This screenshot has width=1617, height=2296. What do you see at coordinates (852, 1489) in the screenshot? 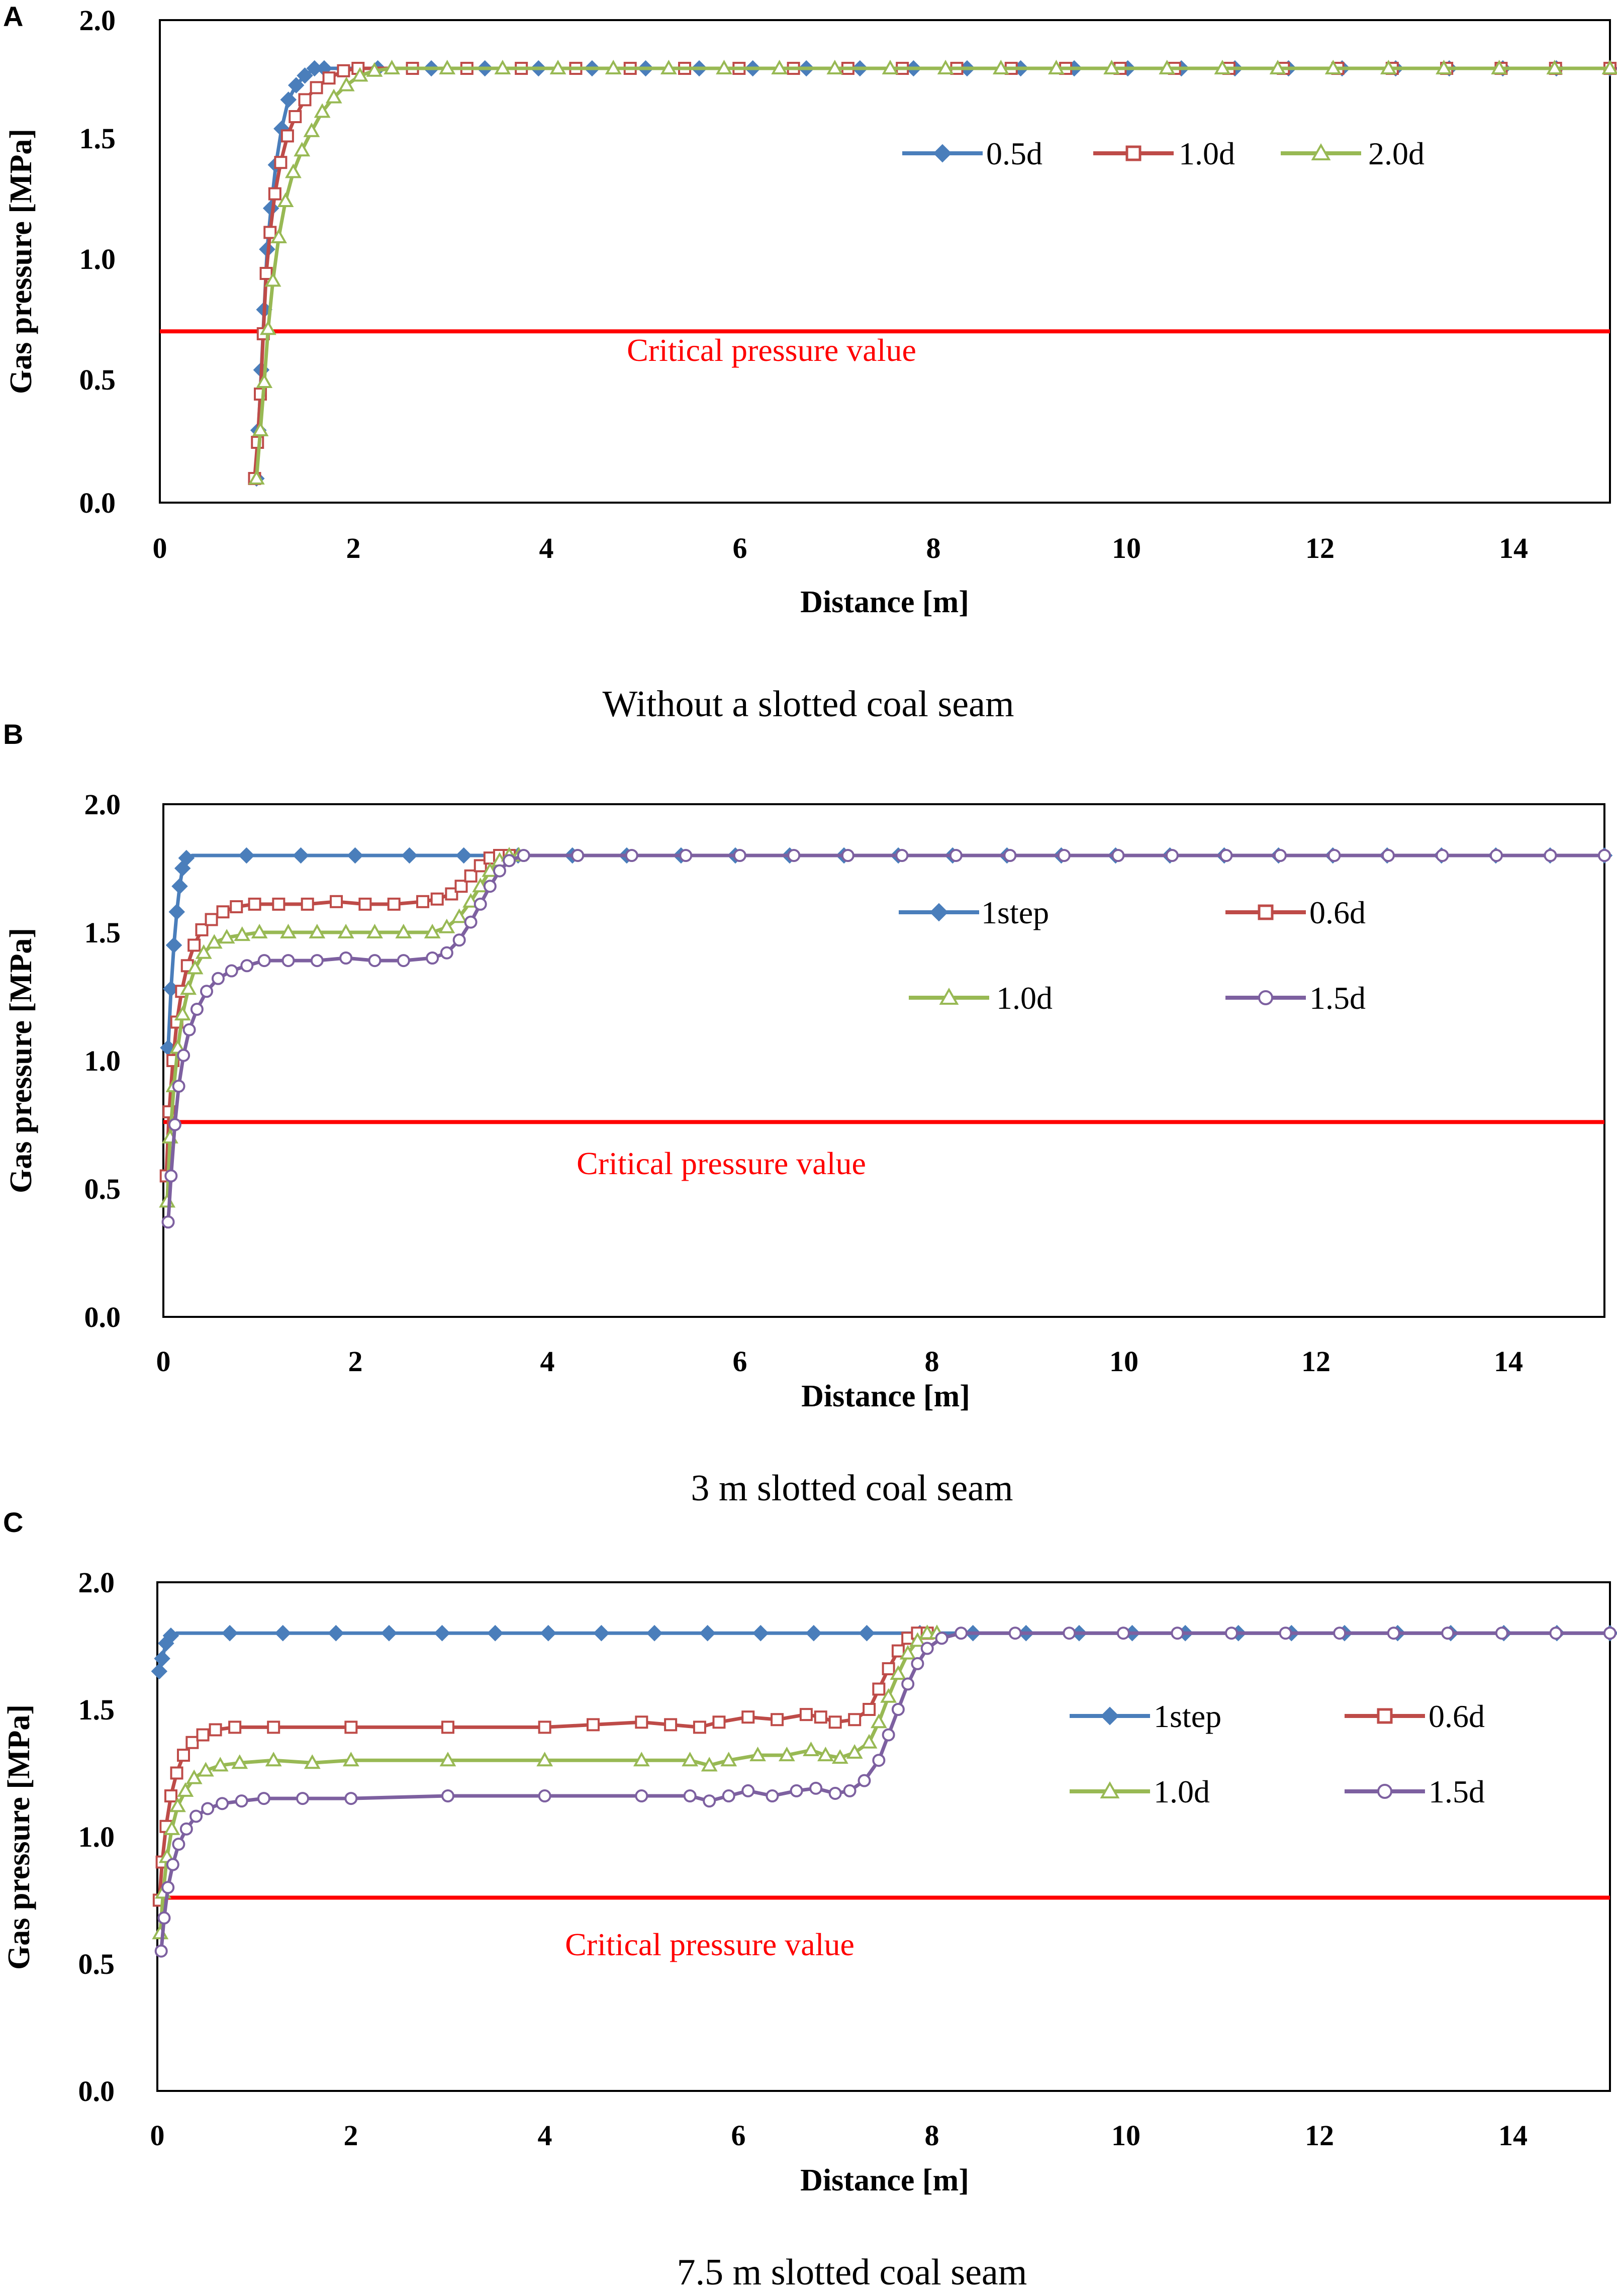
I see `panel-caption: 3 m slotted coal seam` at bounding box center [852, 1489].